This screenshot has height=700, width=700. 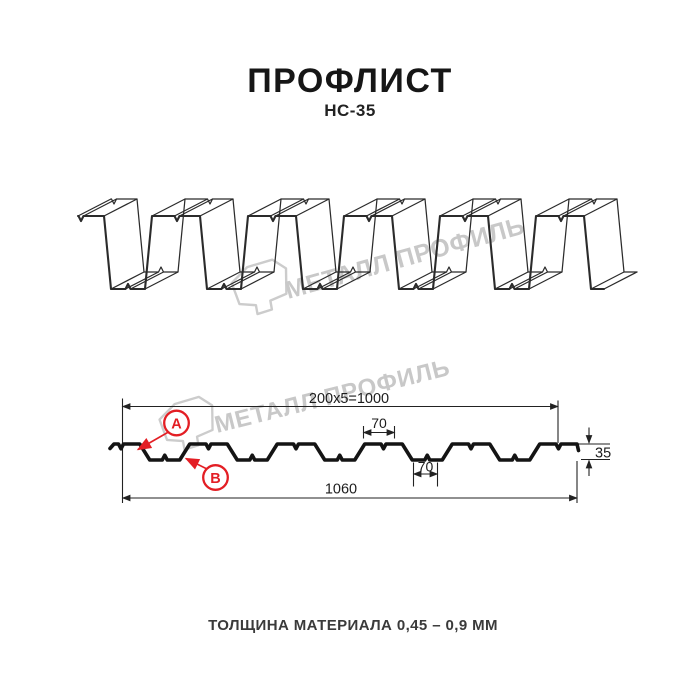 What do you see at coordinates (426, 467) in the screenshot?
I see `dim-rib-bottom-width: 70` at bounding box center [426, 467].